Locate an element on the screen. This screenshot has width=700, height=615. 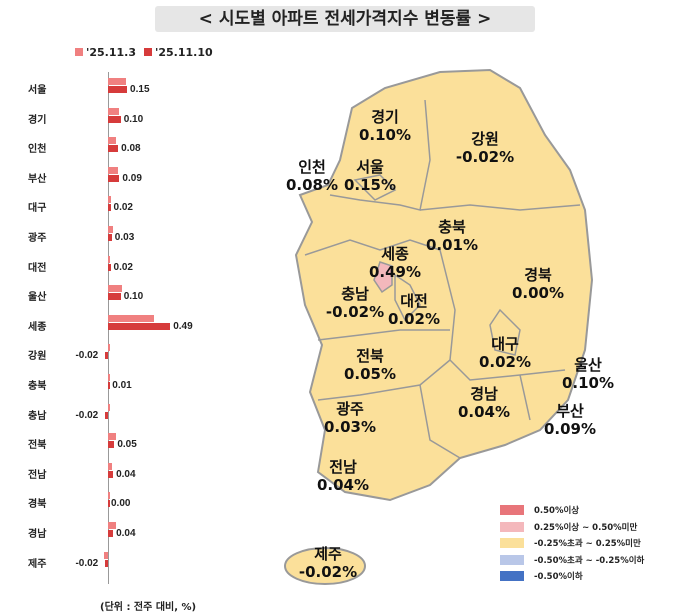
region-name: 전남 is located at coordinates (343, 467).